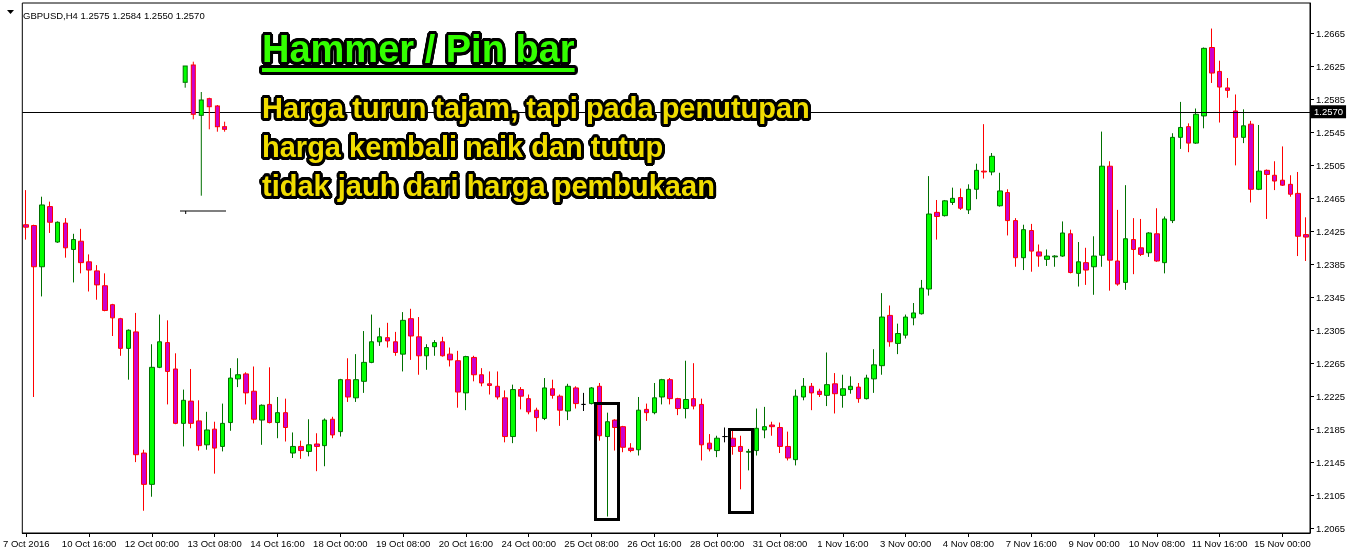  What do you see at coordinates (1031, 543) in the screenshot?
I see `x-tick-label: 7 Nov 16:00` at bounding box center [1031, 543].